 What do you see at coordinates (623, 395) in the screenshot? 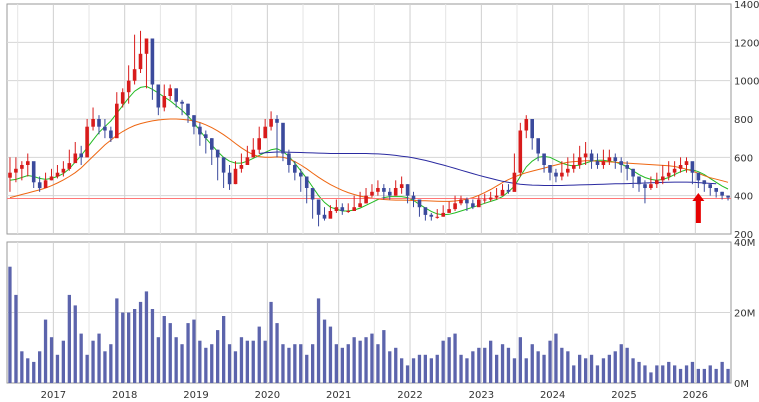
I see `year-tick-label: 2025` at bounding box center [623, 395].